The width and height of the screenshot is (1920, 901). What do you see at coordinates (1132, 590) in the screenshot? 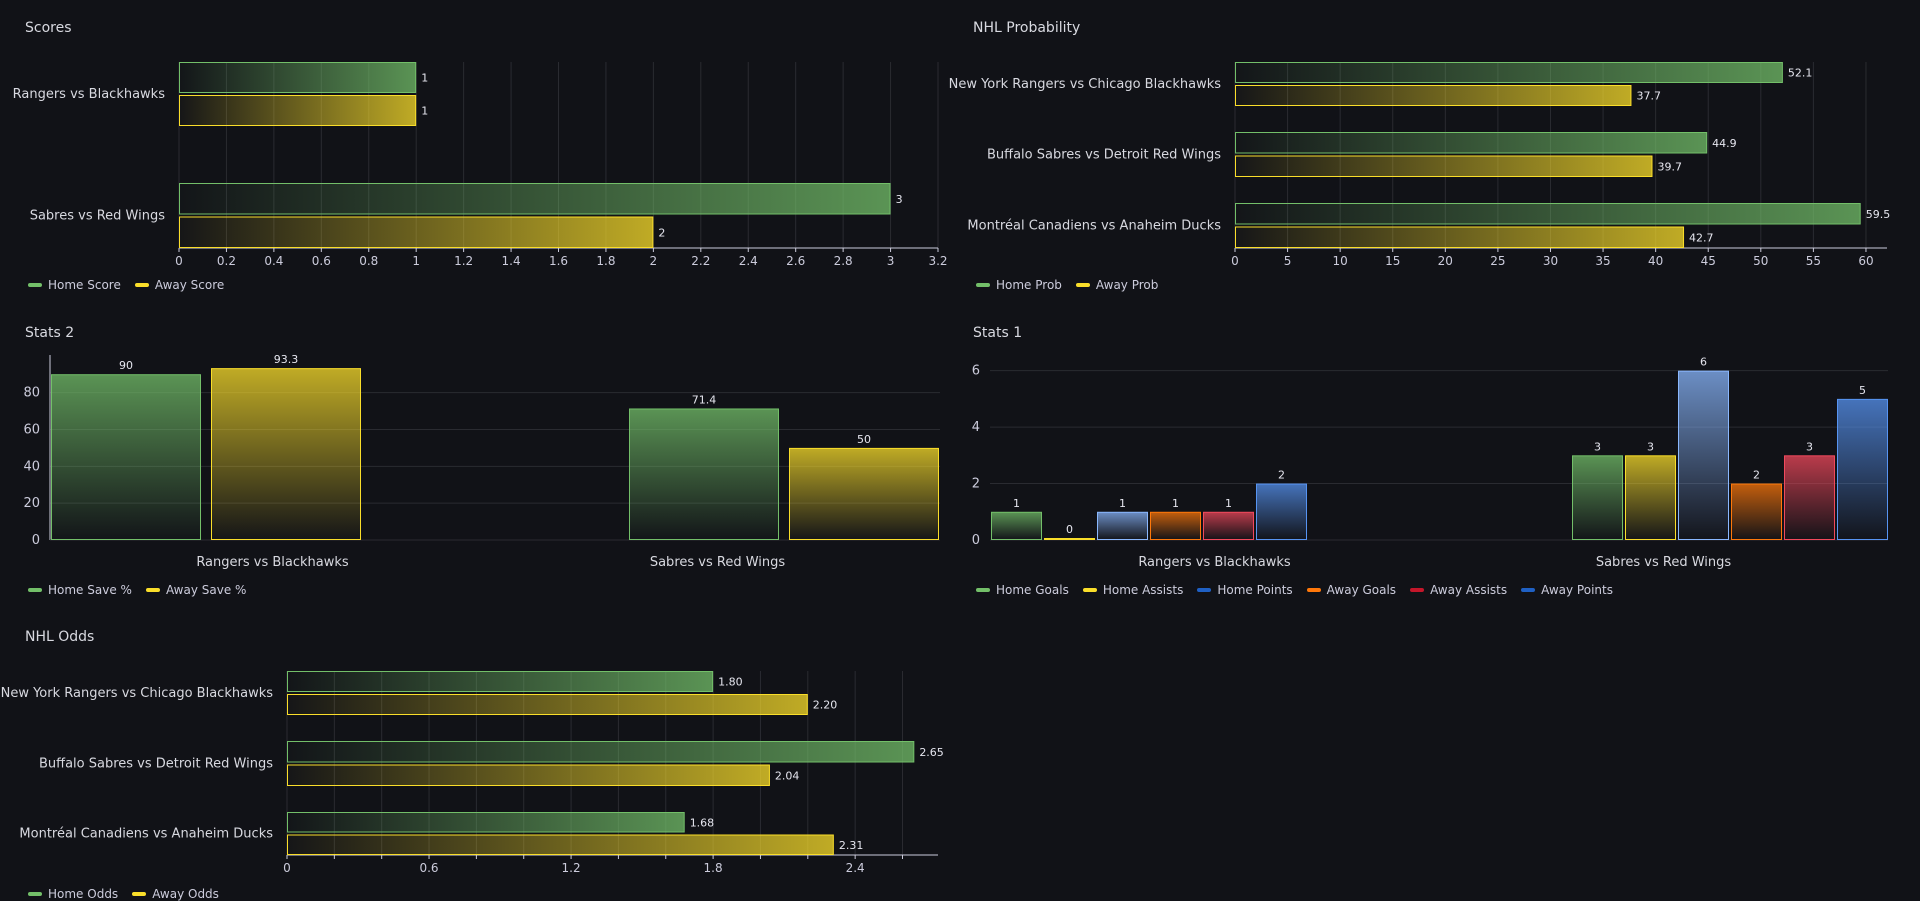
I see `legend-item-home-assists: Home Assists` at bounding box center [1132, 590].